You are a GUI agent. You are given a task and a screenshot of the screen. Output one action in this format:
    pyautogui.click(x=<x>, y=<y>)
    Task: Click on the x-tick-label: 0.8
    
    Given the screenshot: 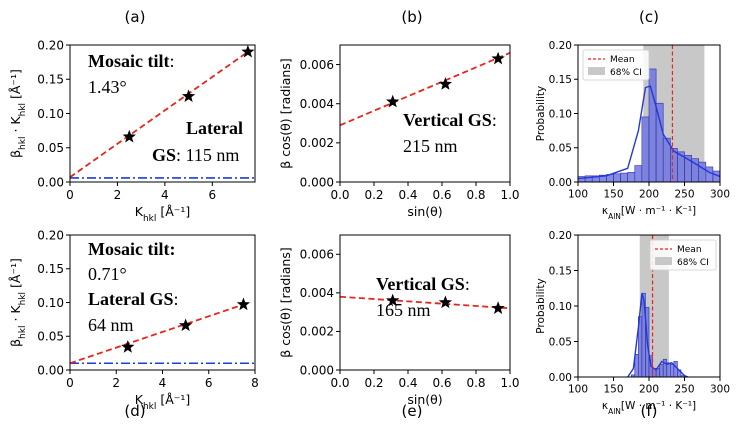 What is the action you would take?
    pyautogui.click(x=475, y=383)
    